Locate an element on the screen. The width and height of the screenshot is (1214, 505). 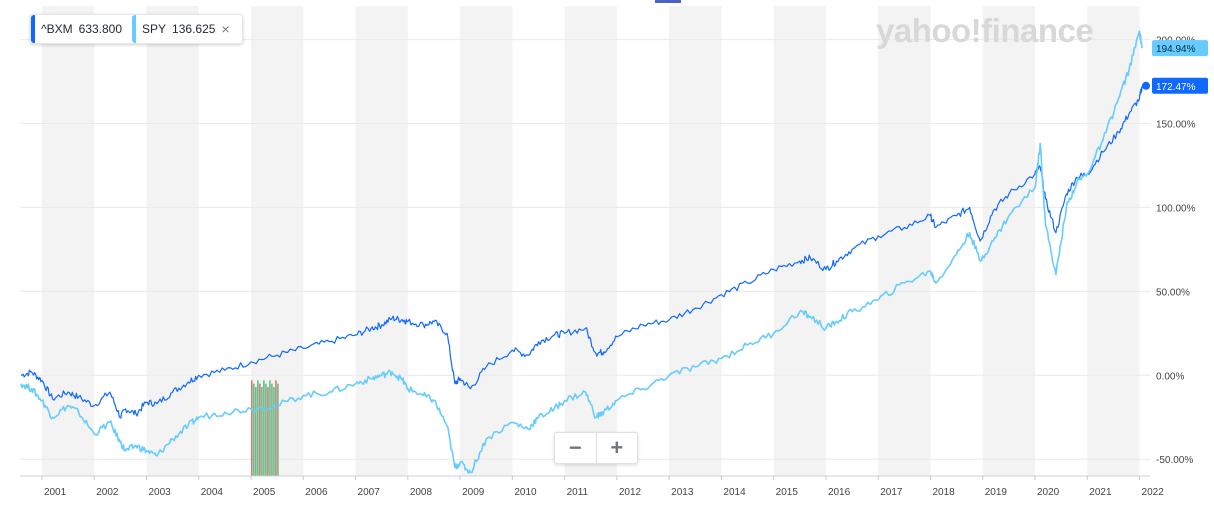
x-tick-label: 2016 is located at coordinates (839, 492).